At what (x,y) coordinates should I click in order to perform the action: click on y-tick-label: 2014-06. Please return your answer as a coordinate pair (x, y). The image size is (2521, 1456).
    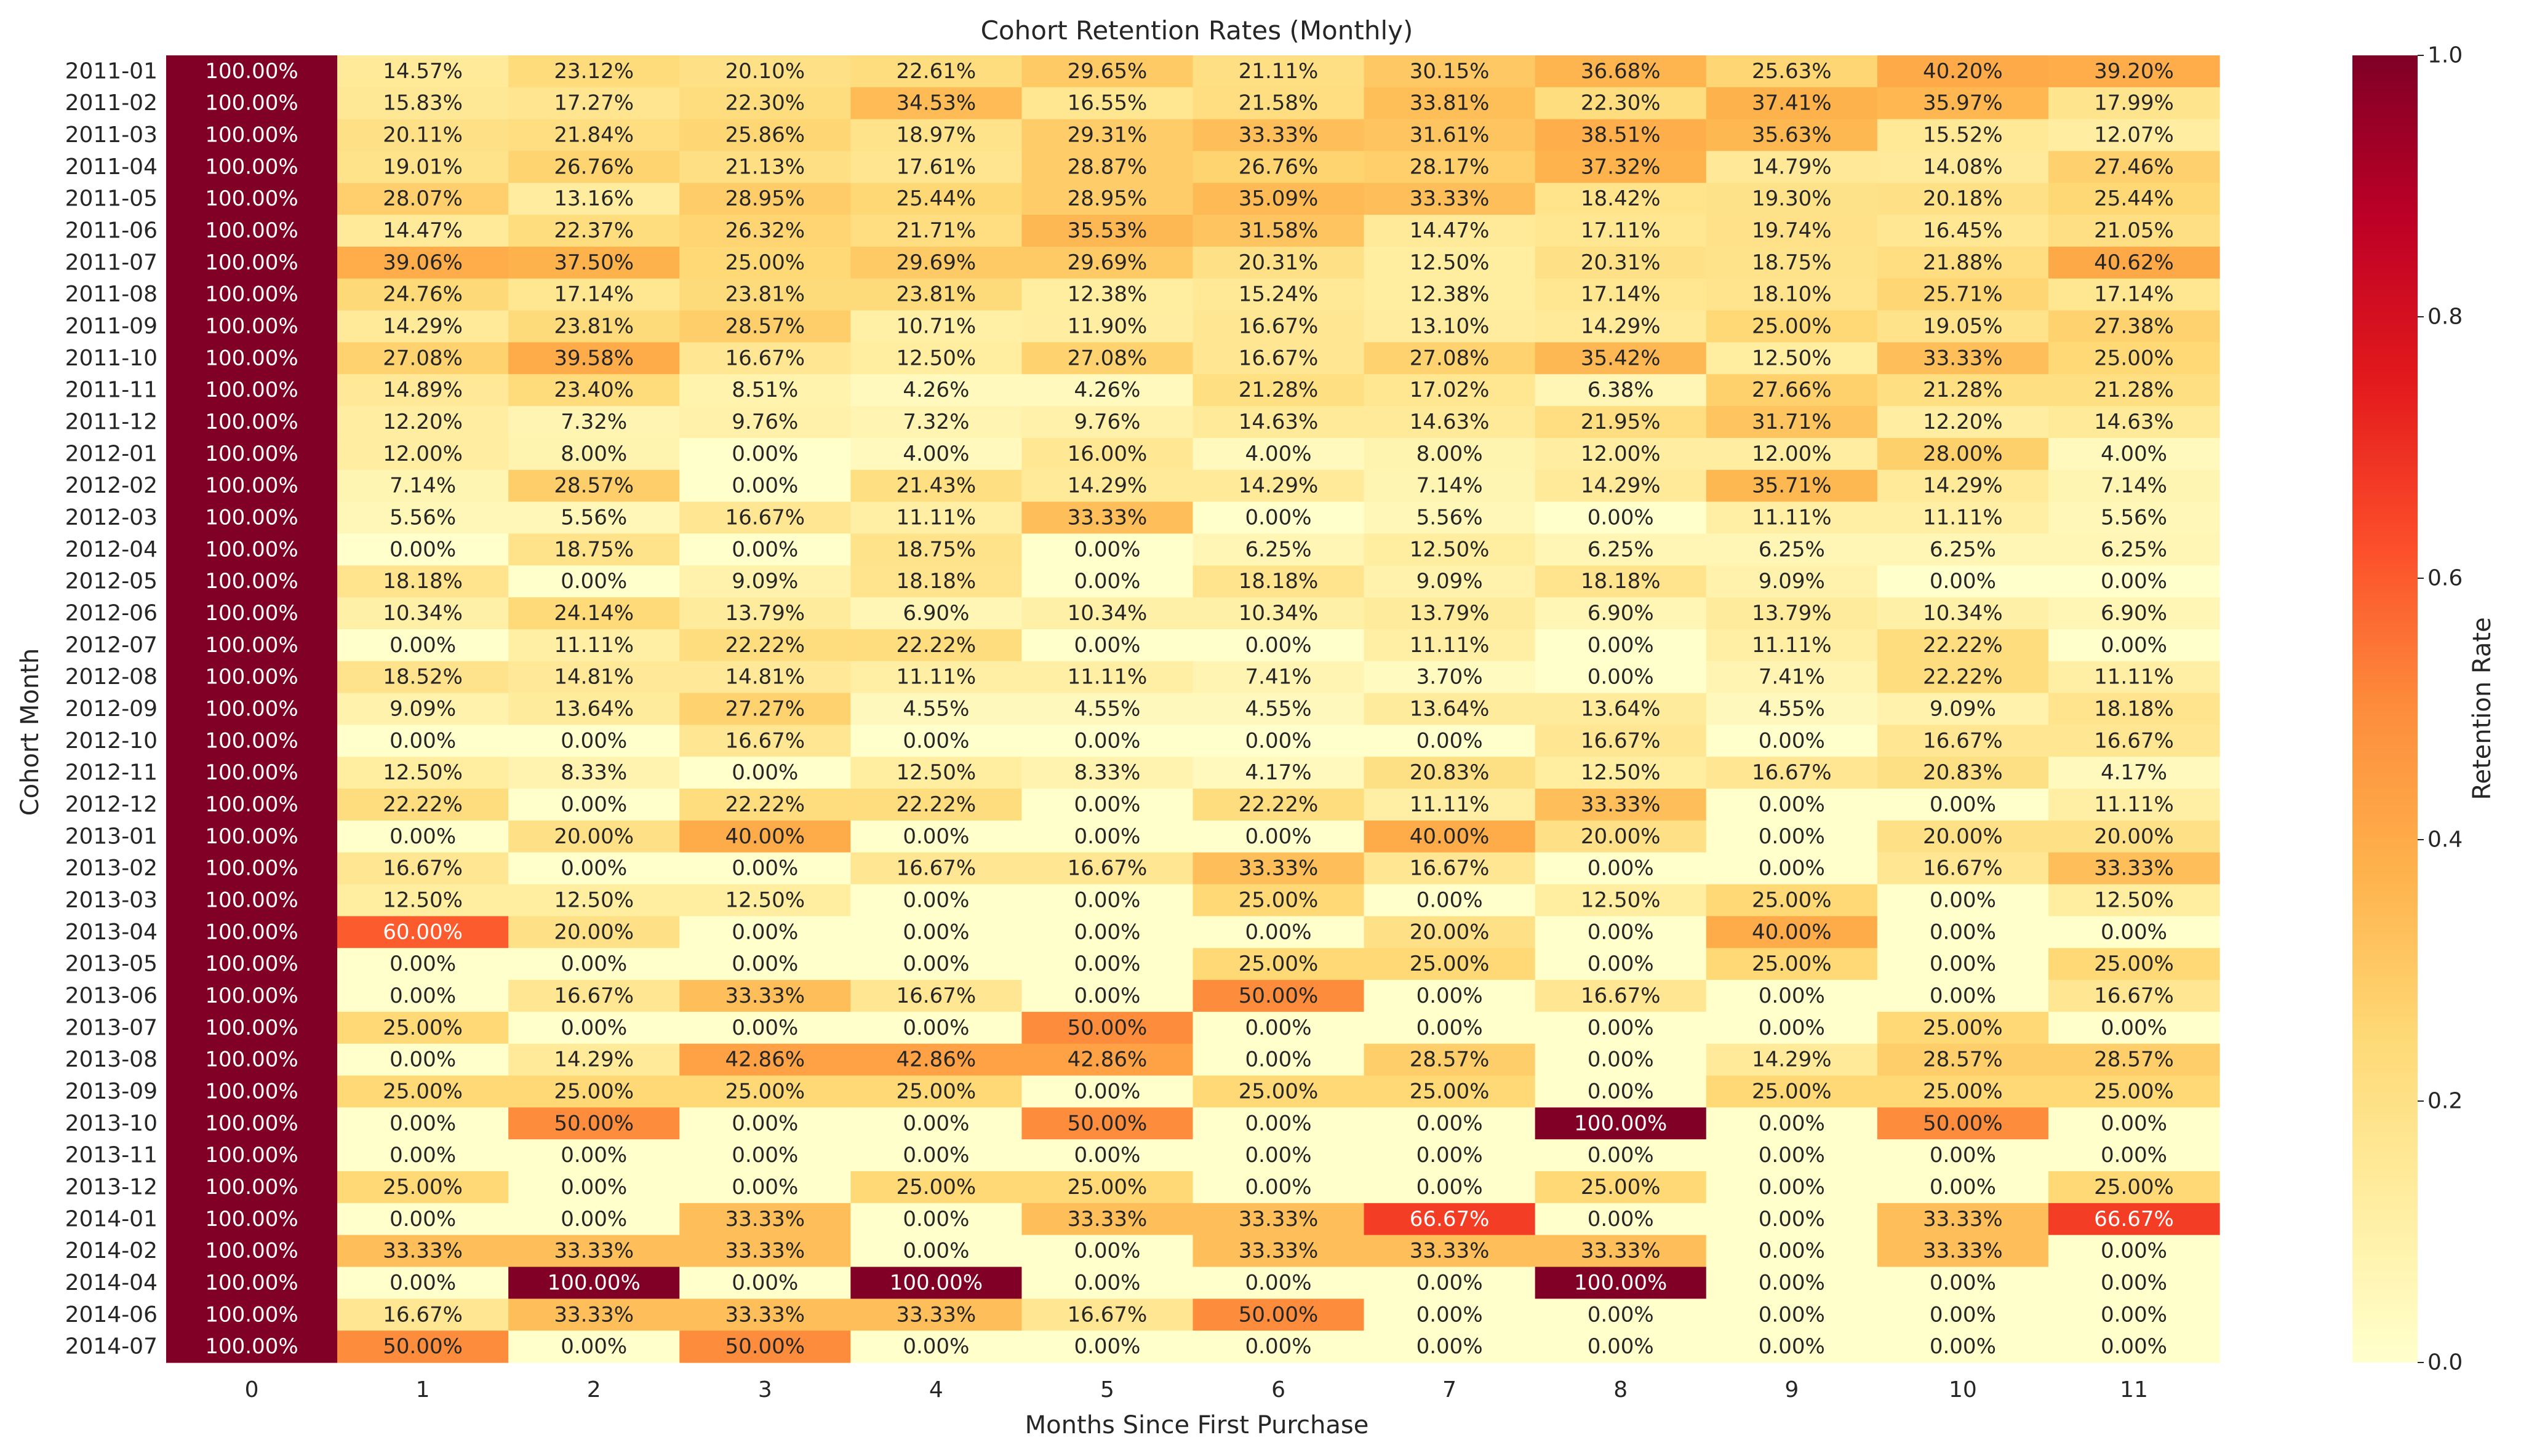
    Looking at the image, I should click on (111, 1315).